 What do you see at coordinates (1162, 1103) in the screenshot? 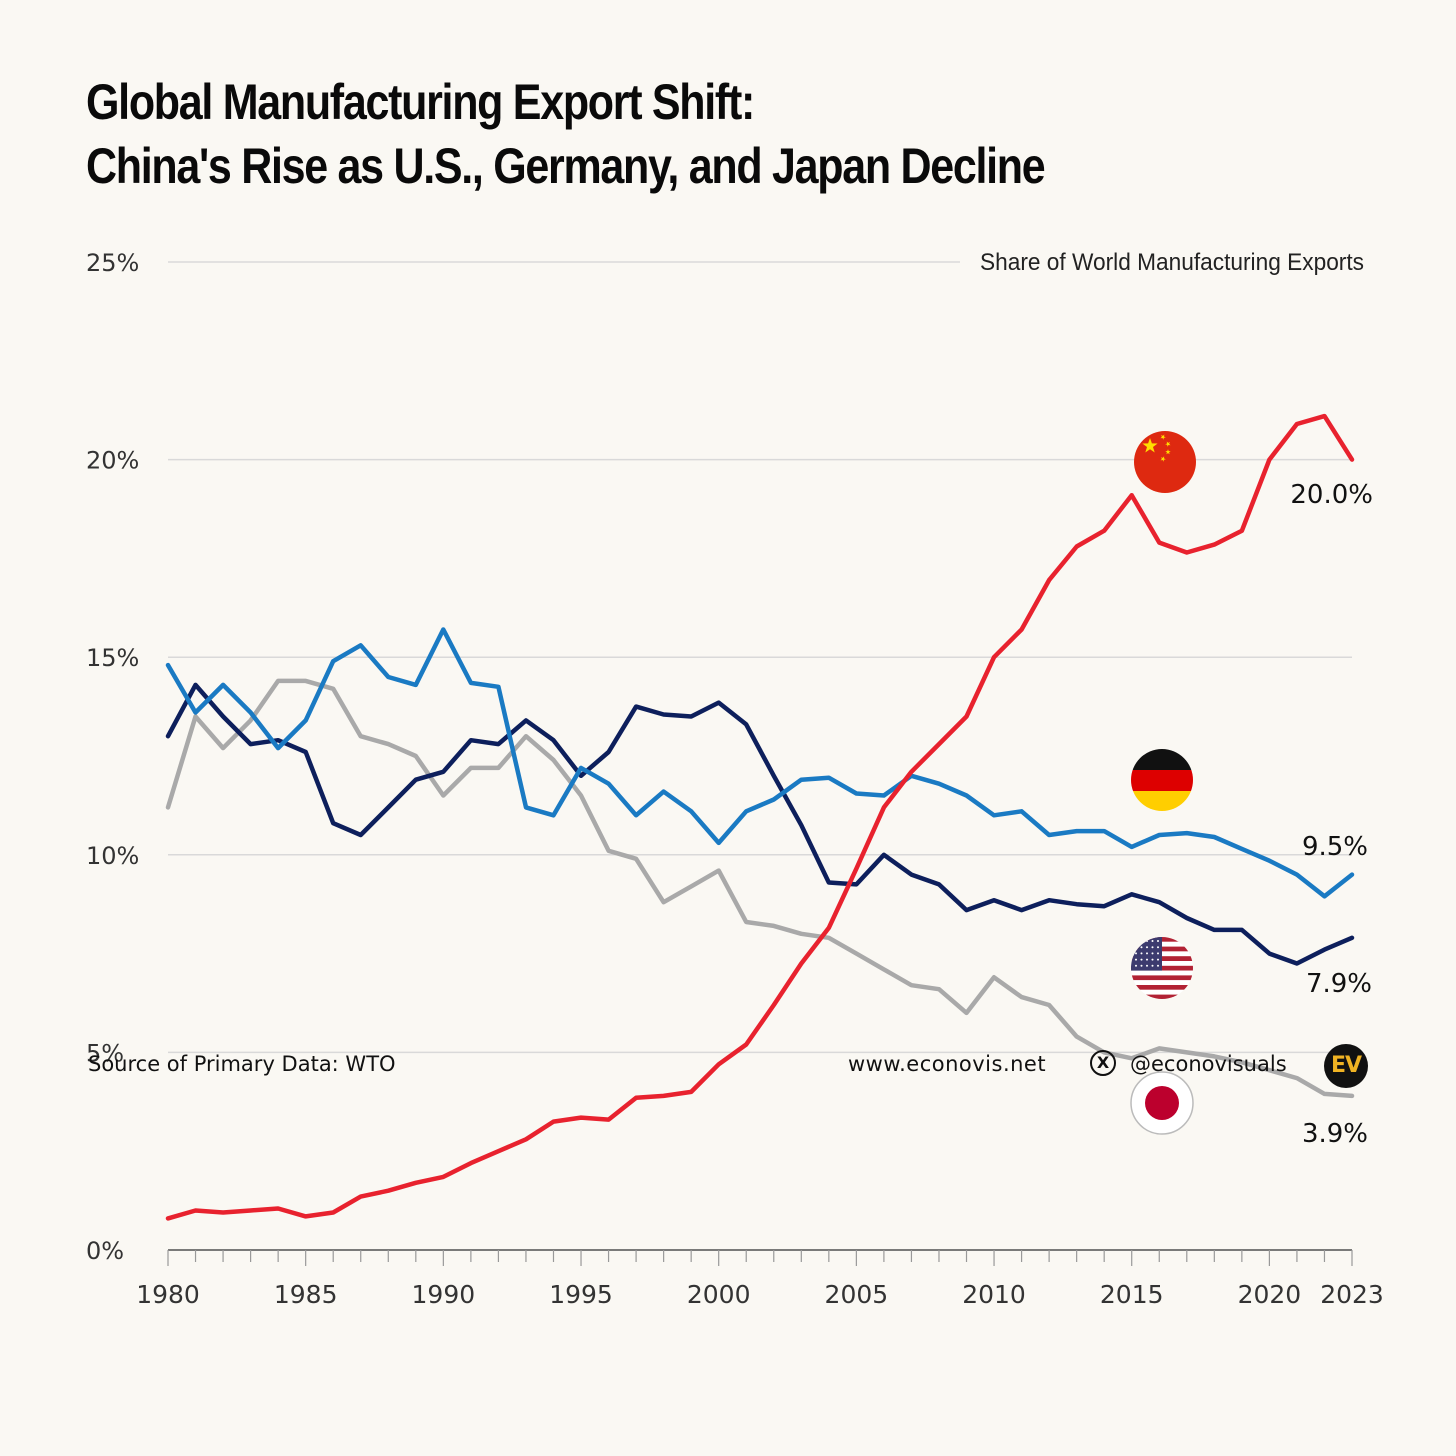
I see `japan-flag-icon` at bounding box center [1162, 1103].